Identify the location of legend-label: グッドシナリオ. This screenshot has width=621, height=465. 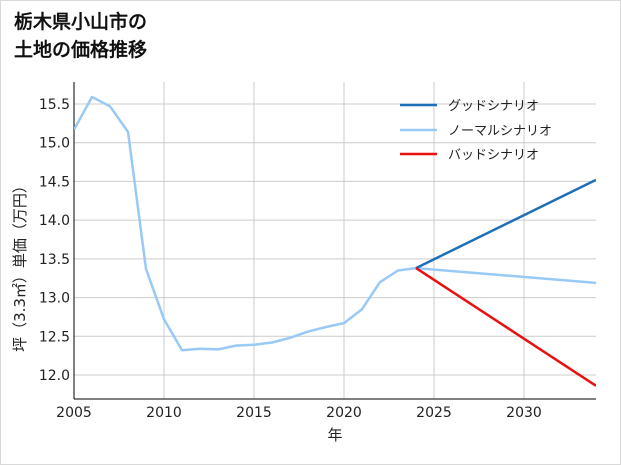
(493, 106).